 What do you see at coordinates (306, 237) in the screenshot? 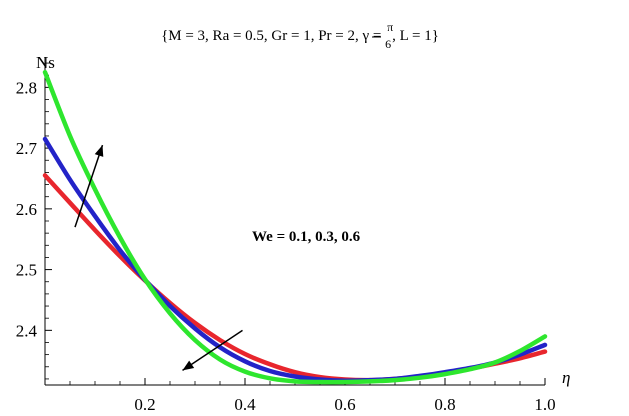
I see `we-annotation: We = 0.1, 0.3, 0.6` at bounding box center [306, 237].